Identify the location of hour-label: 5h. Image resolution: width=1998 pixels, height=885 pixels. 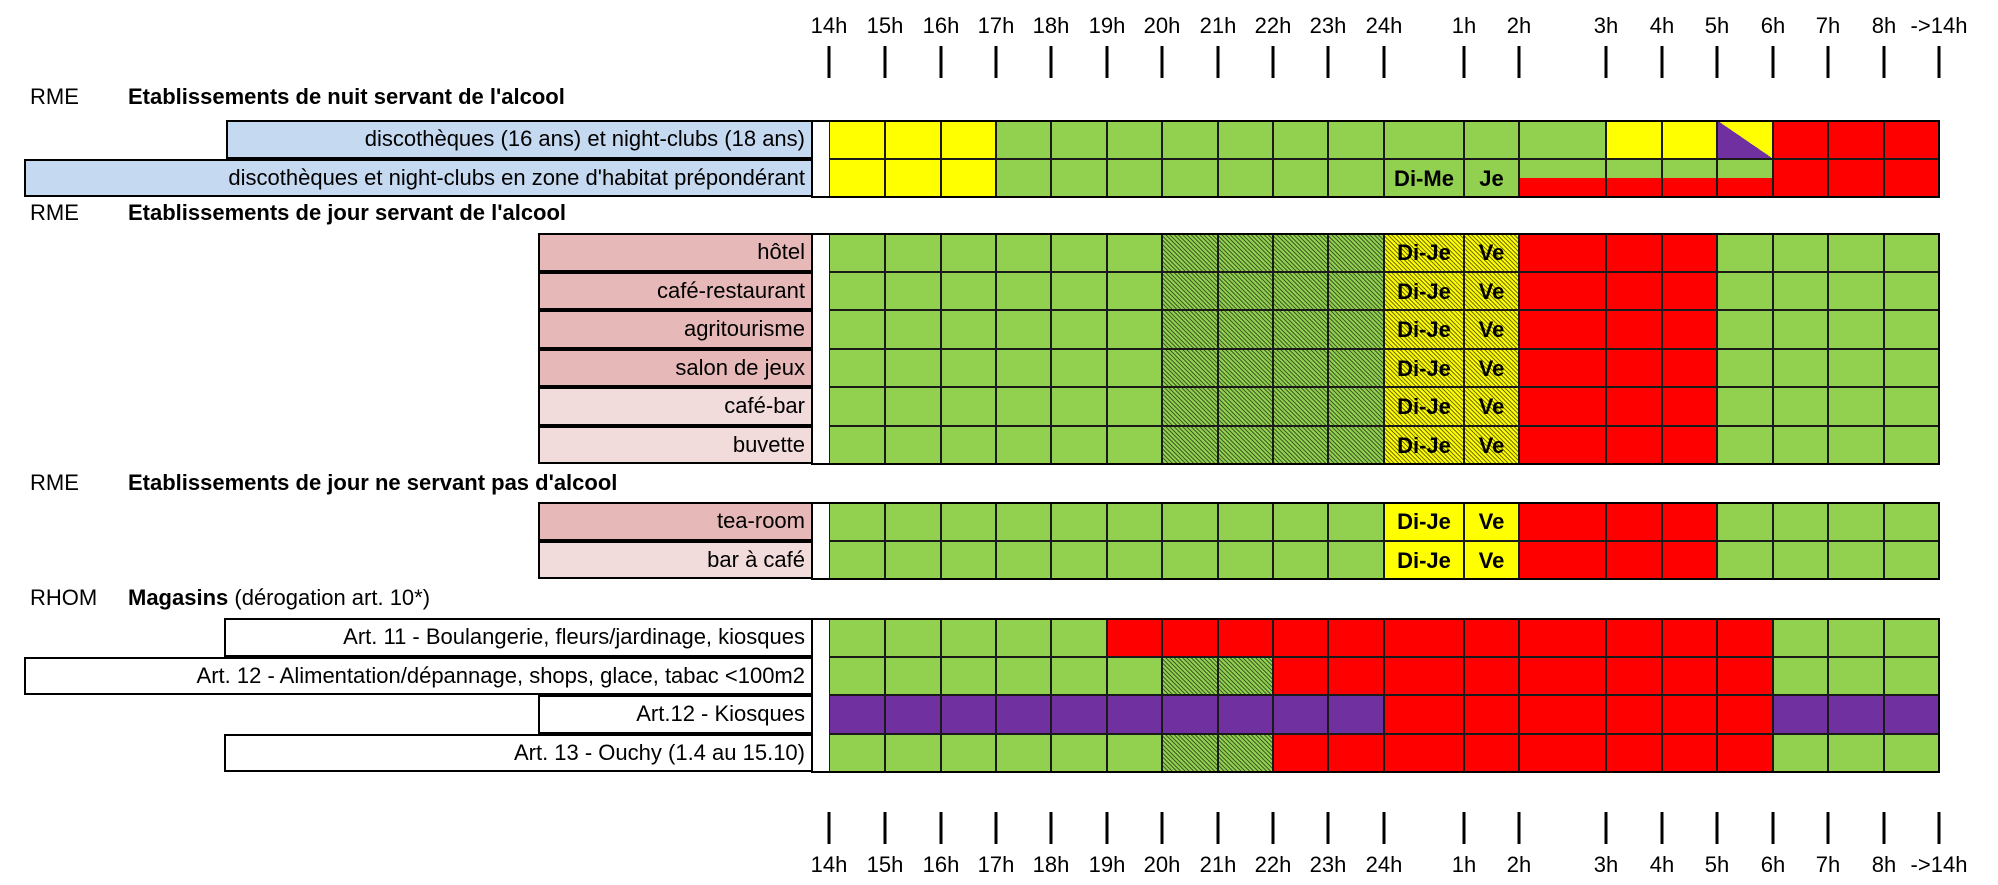
(1717, 25).